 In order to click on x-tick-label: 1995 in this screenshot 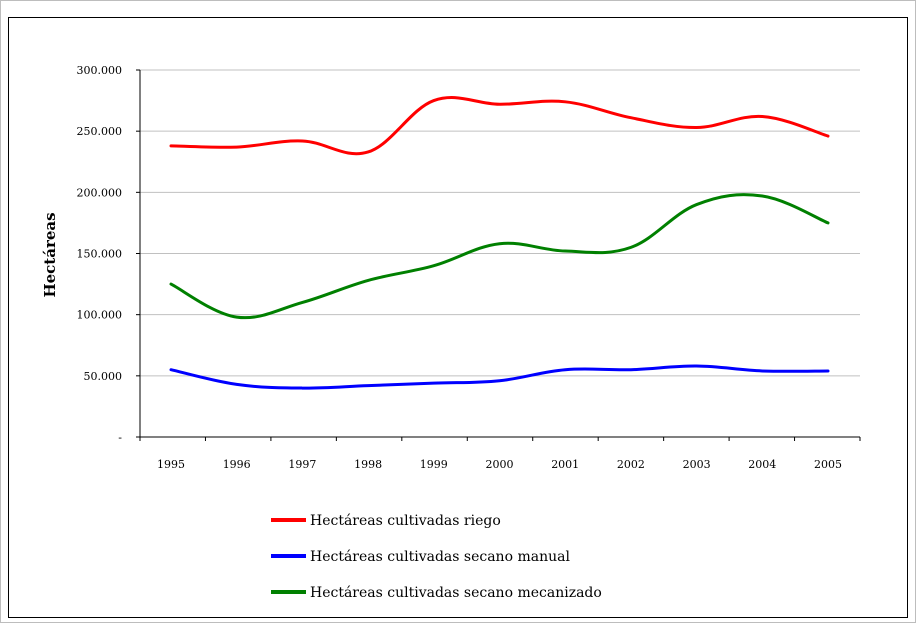, I will do `click(171, 464)`.